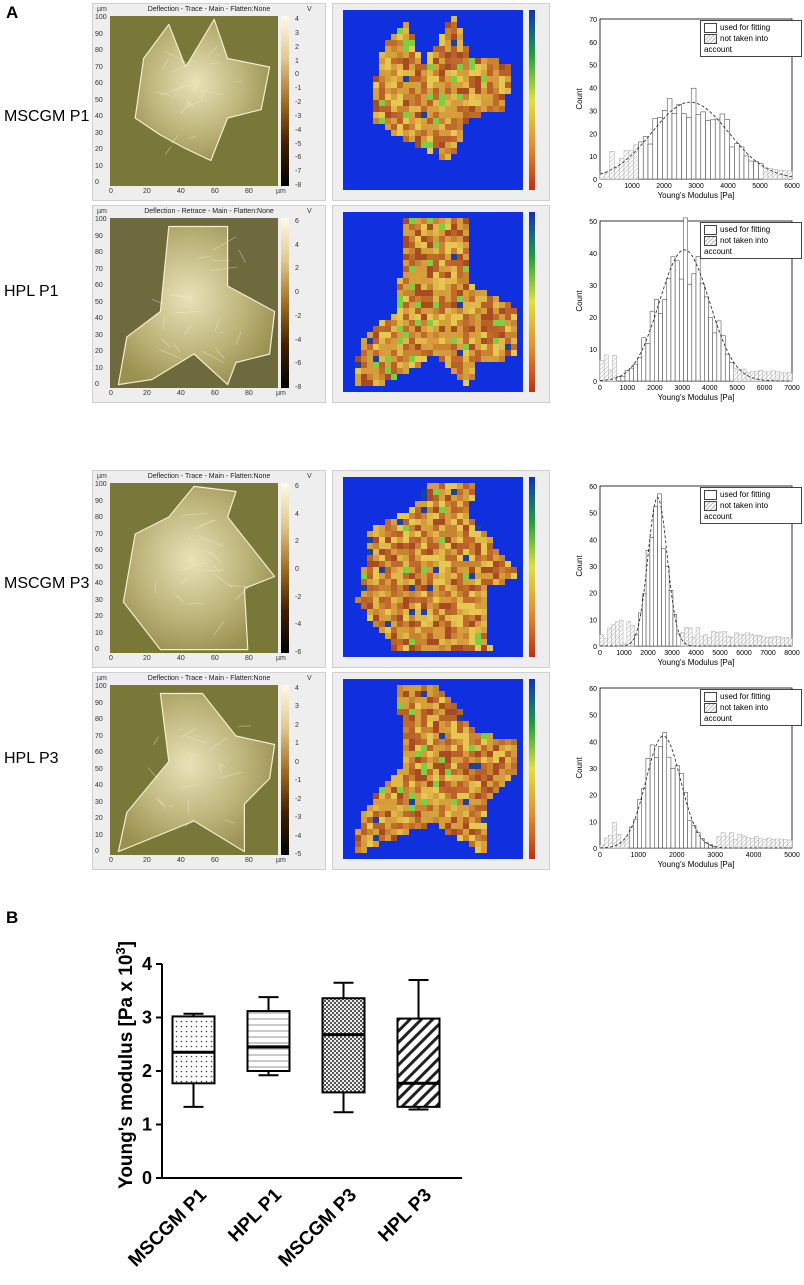 This screenshot has width=804, height=1285. Describe the element at coordinates (194, 568) in the screenshot. I see `afm-cell-image` at that location.